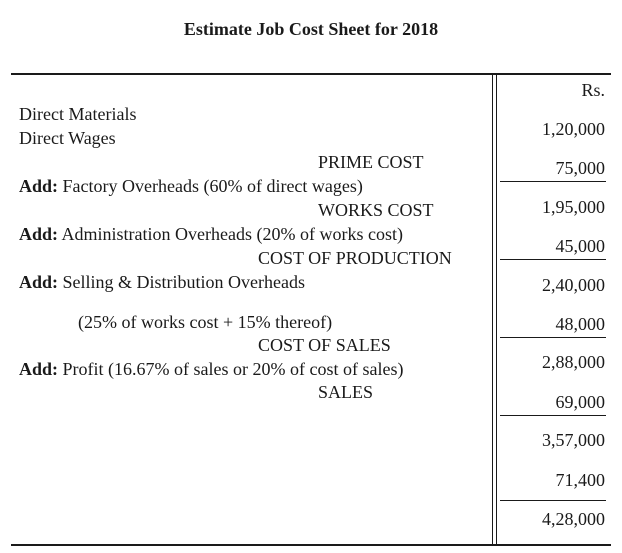  What do you see at coordinates (346, 392) in the screenshot?
I see `line-sales: SALES` at bounding box center [346, 392].